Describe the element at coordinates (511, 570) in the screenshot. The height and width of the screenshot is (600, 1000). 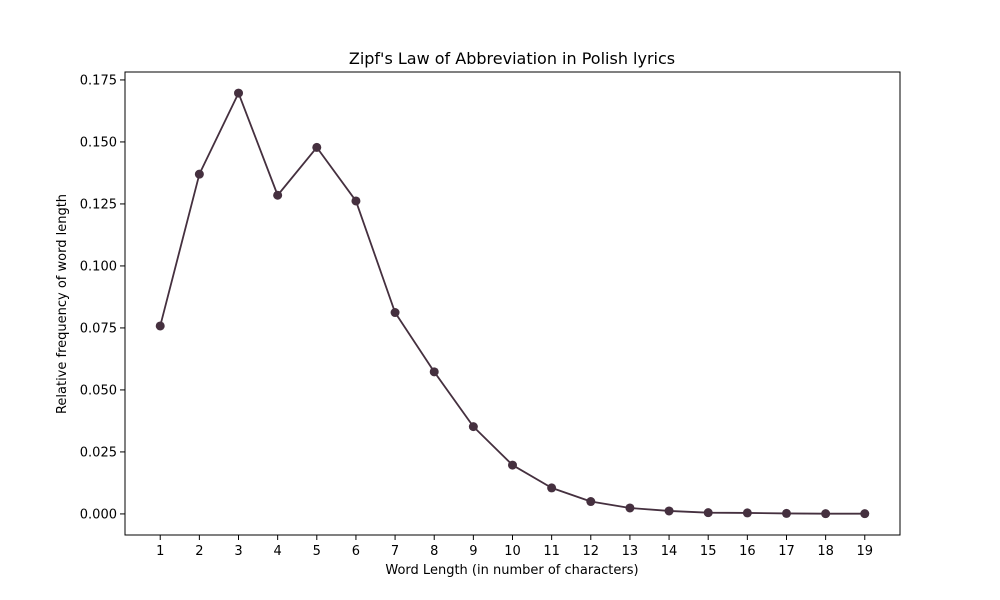
I see `x-axis-label: Word Length (in number of characters)` at that location.